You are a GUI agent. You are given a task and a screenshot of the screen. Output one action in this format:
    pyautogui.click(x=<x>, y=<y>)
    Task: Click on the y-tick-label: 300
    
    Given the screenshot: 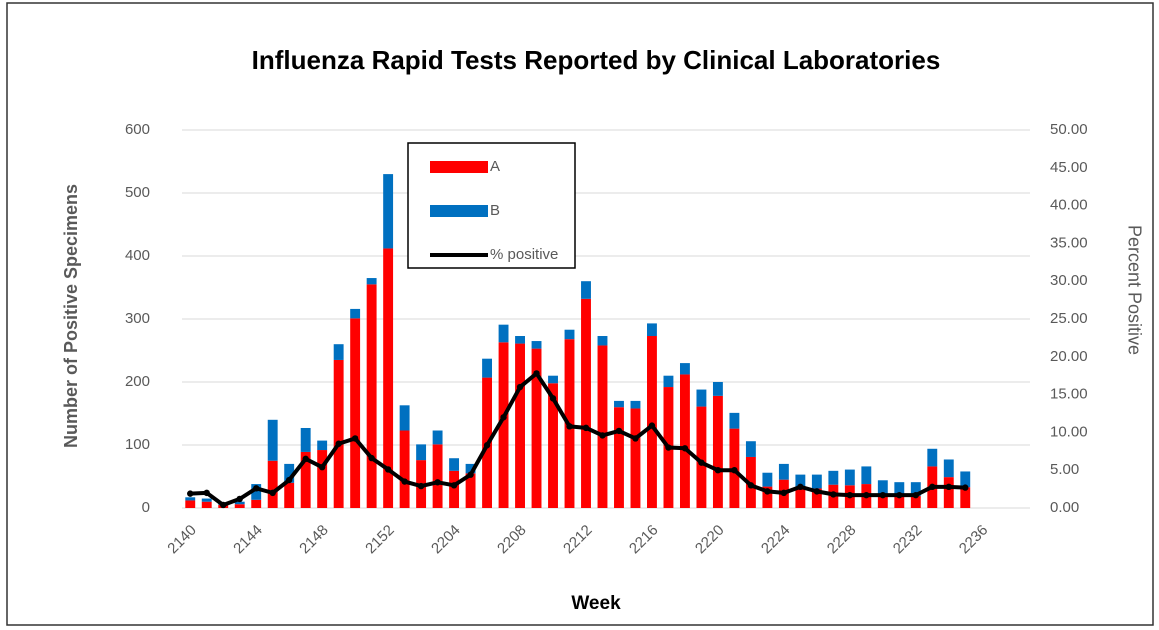 What is the action you would take?
    pyautogui.click(x=137, y=318)
    